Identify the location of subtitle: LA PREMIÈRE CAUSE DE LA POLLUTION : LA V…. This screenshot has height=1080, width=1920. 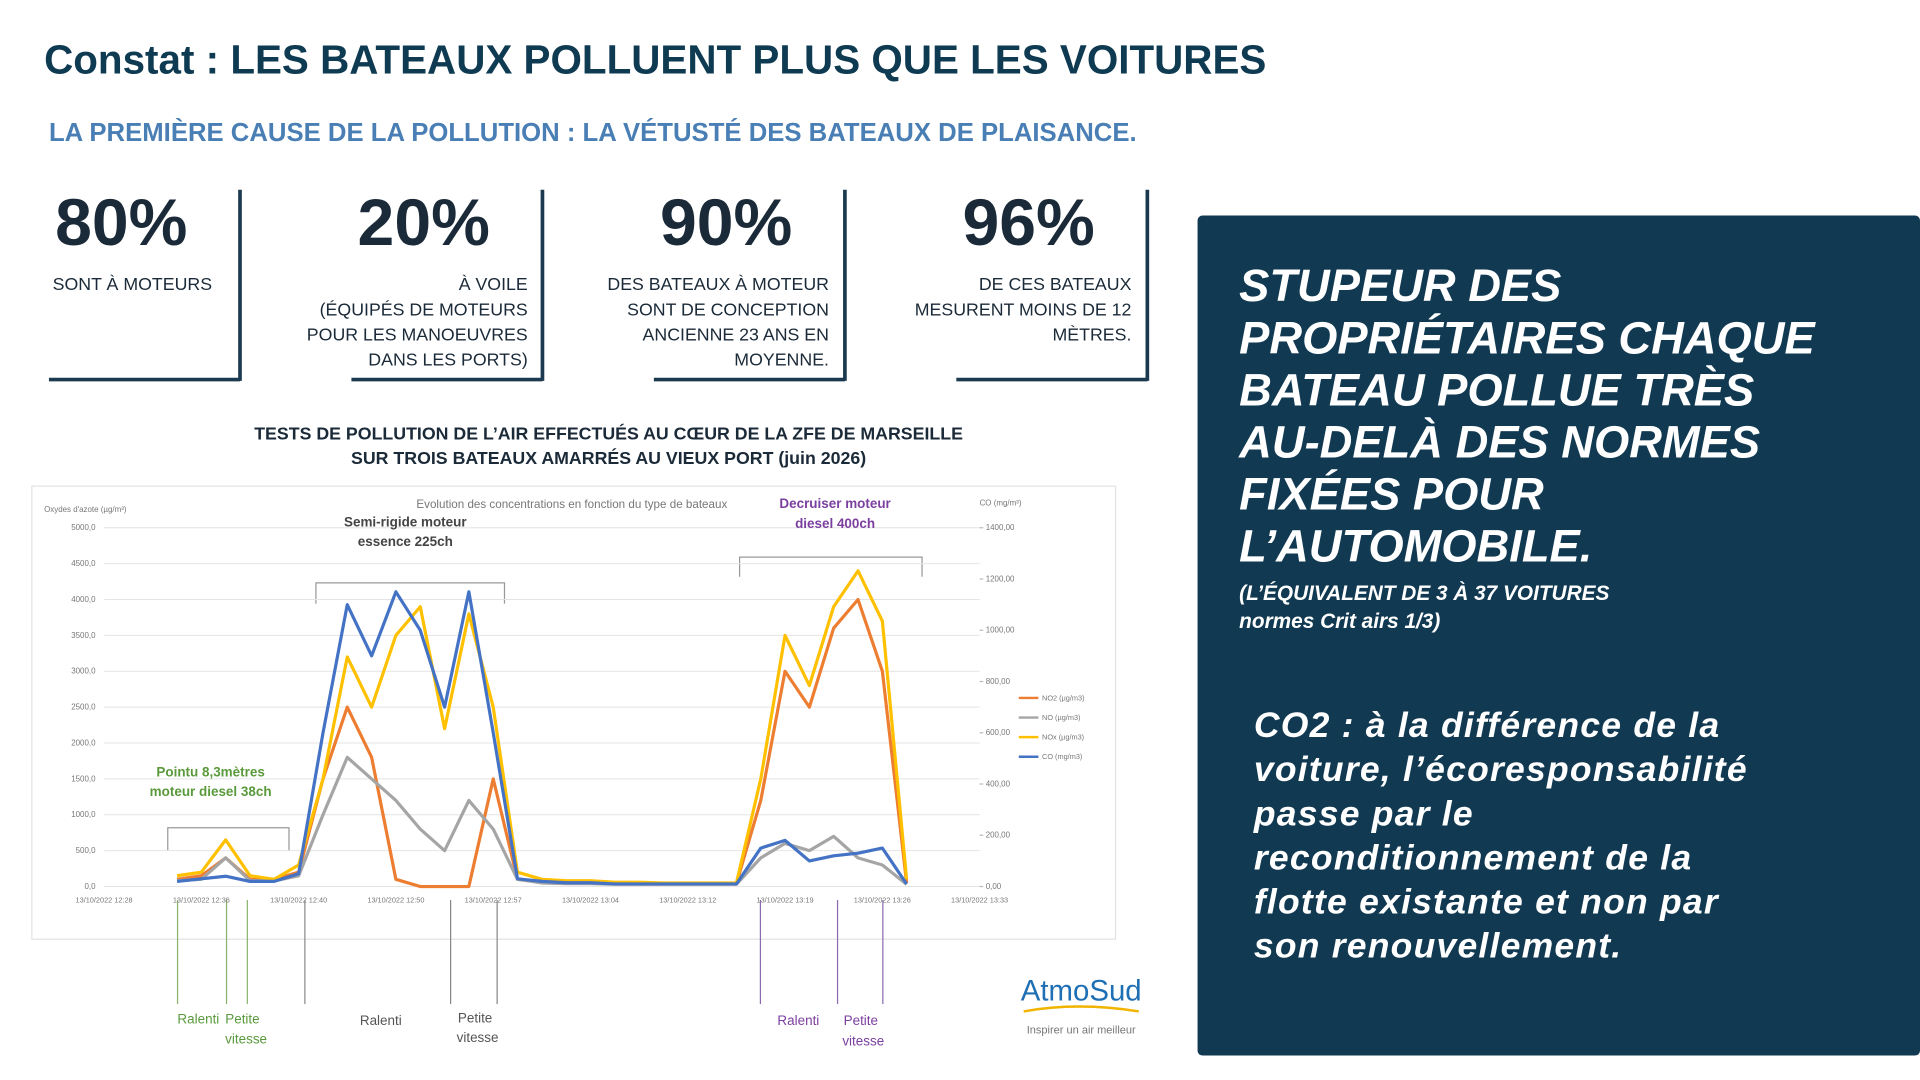
(593, 132).